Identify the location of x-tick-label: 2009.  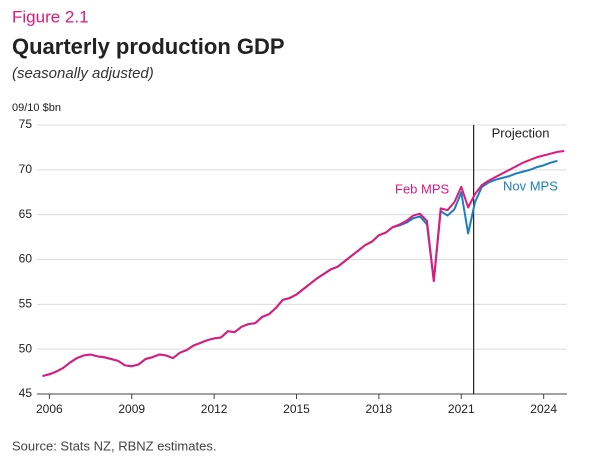
(131, 409).